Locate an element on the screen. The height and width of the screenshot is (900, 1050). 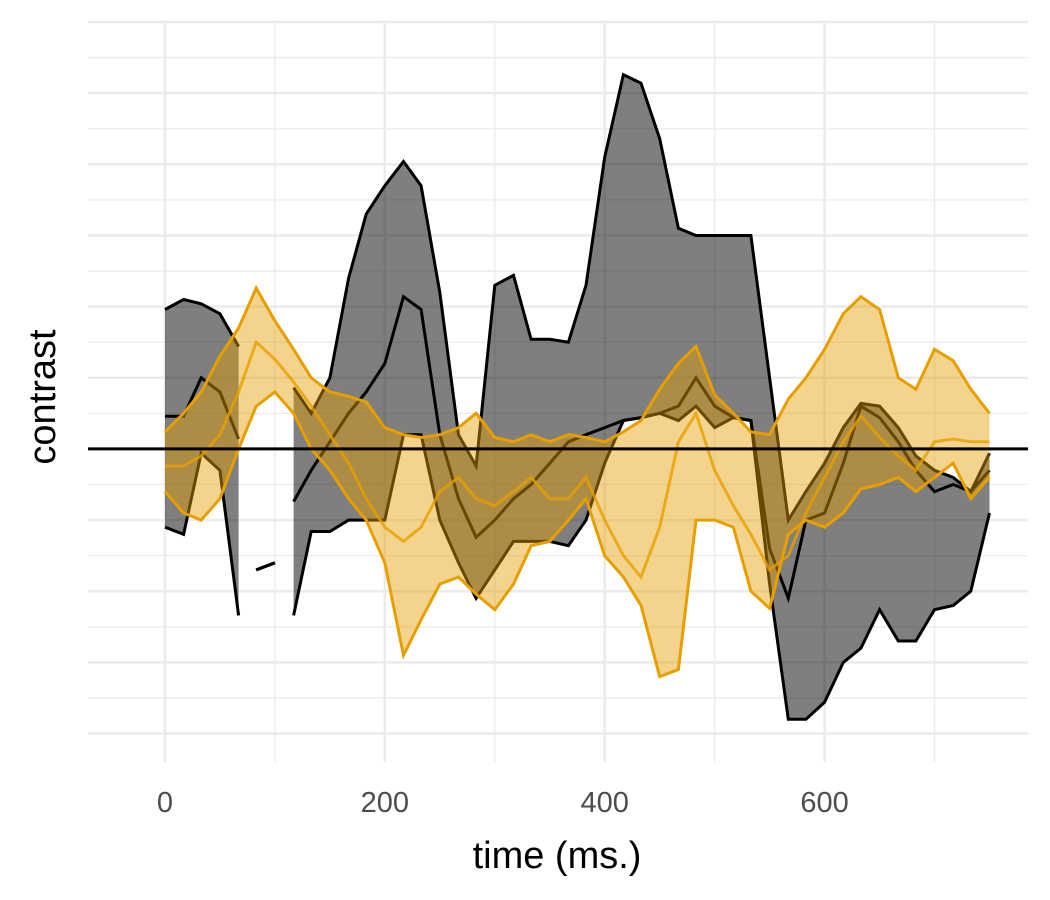
x-tick-label: 0 is located at coordinates (165, 803).